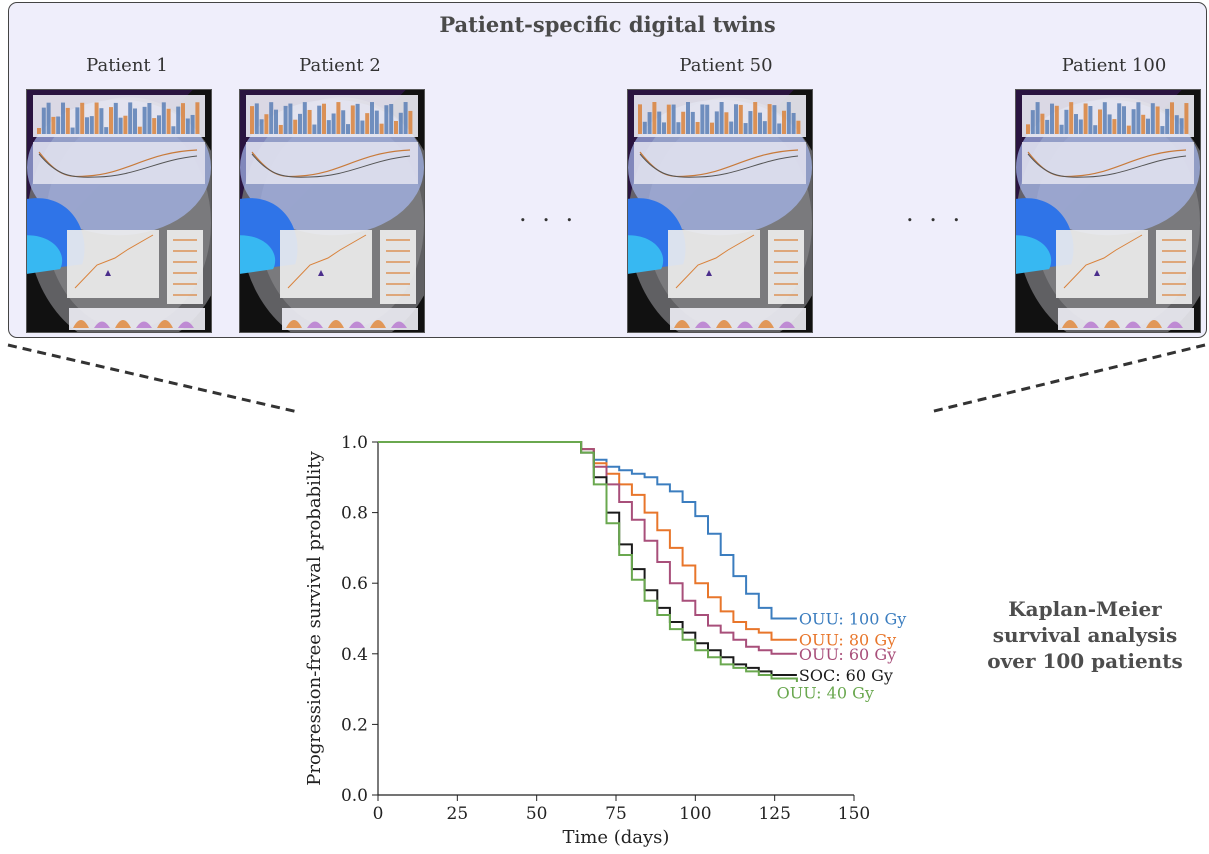  What do you see at coordinates (458, 814) in the screenshot?
I see `x-tick-label: 25` at bounding box center [458, 814].